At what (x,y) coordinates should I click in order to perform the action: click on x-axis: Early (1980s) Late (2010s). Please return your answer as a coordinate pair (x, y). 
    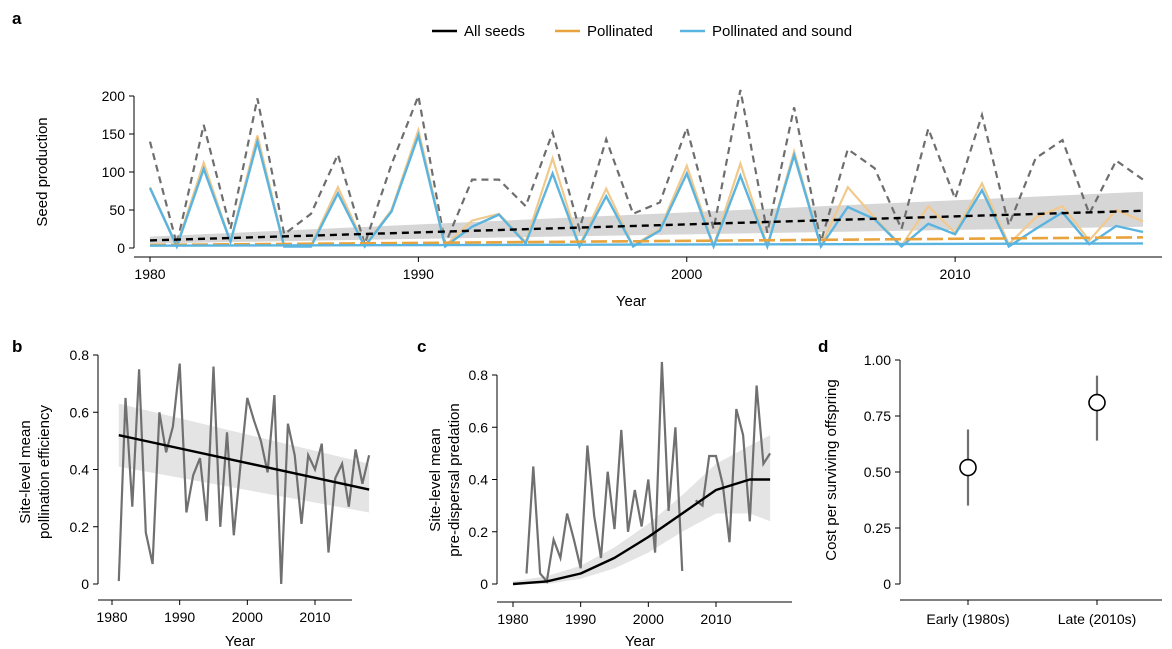
    Looking at the image, I should click on (1031, 613).